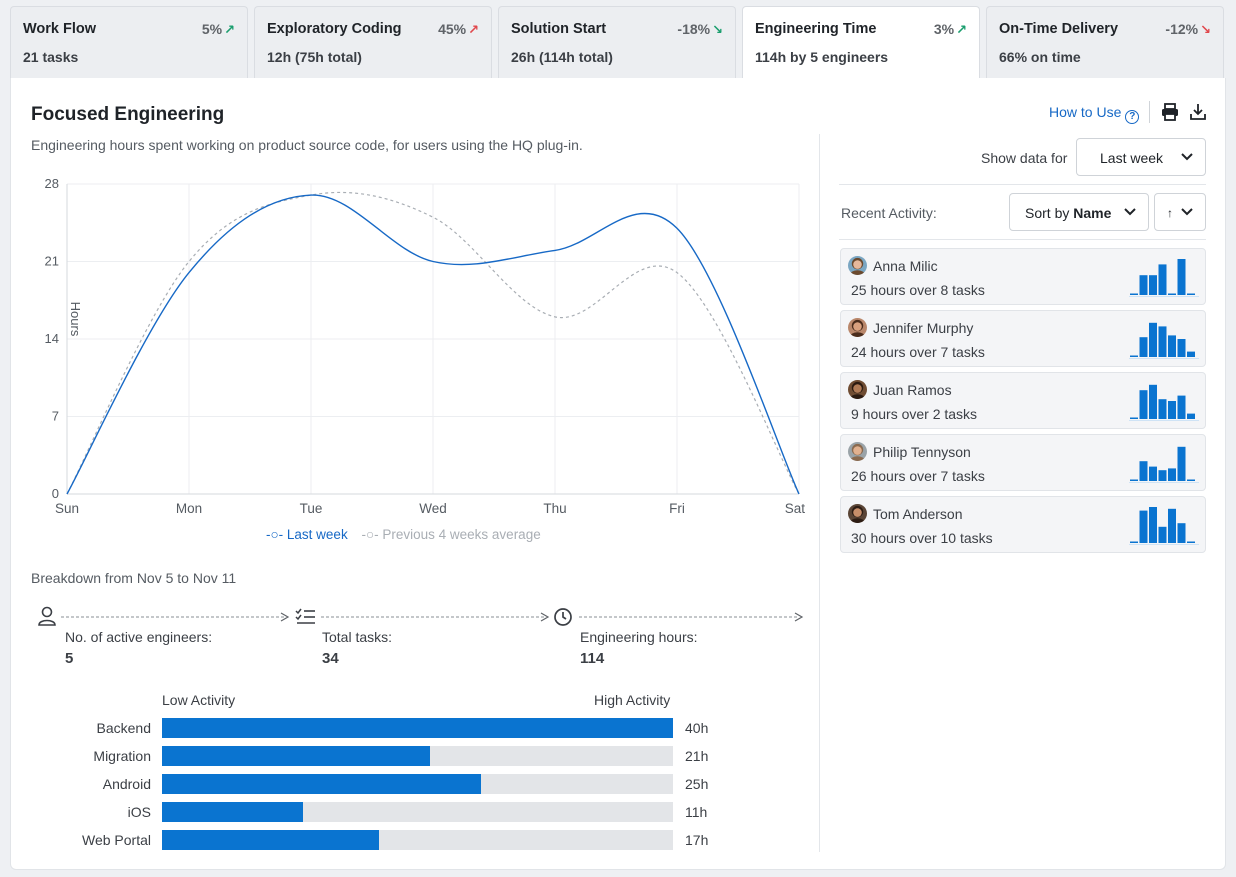 This screenshot has width=1236, height=877. What do you see at coordinates (314, 57) in the screenshot?
I see `tab-subtitle: 12h (75h total)` at bounding box center [314, 57].